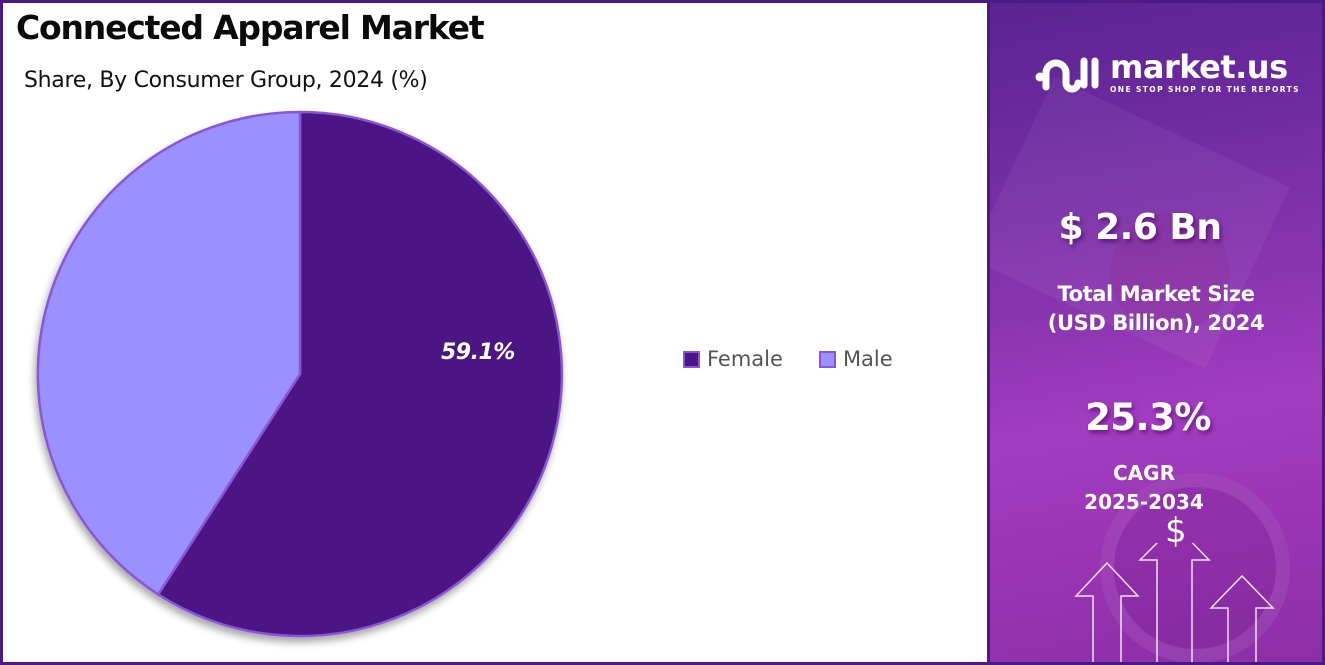 The width and height of the screenshot is (1325, 665). I want to click on legend-label-male: Male, so click(867, 359).